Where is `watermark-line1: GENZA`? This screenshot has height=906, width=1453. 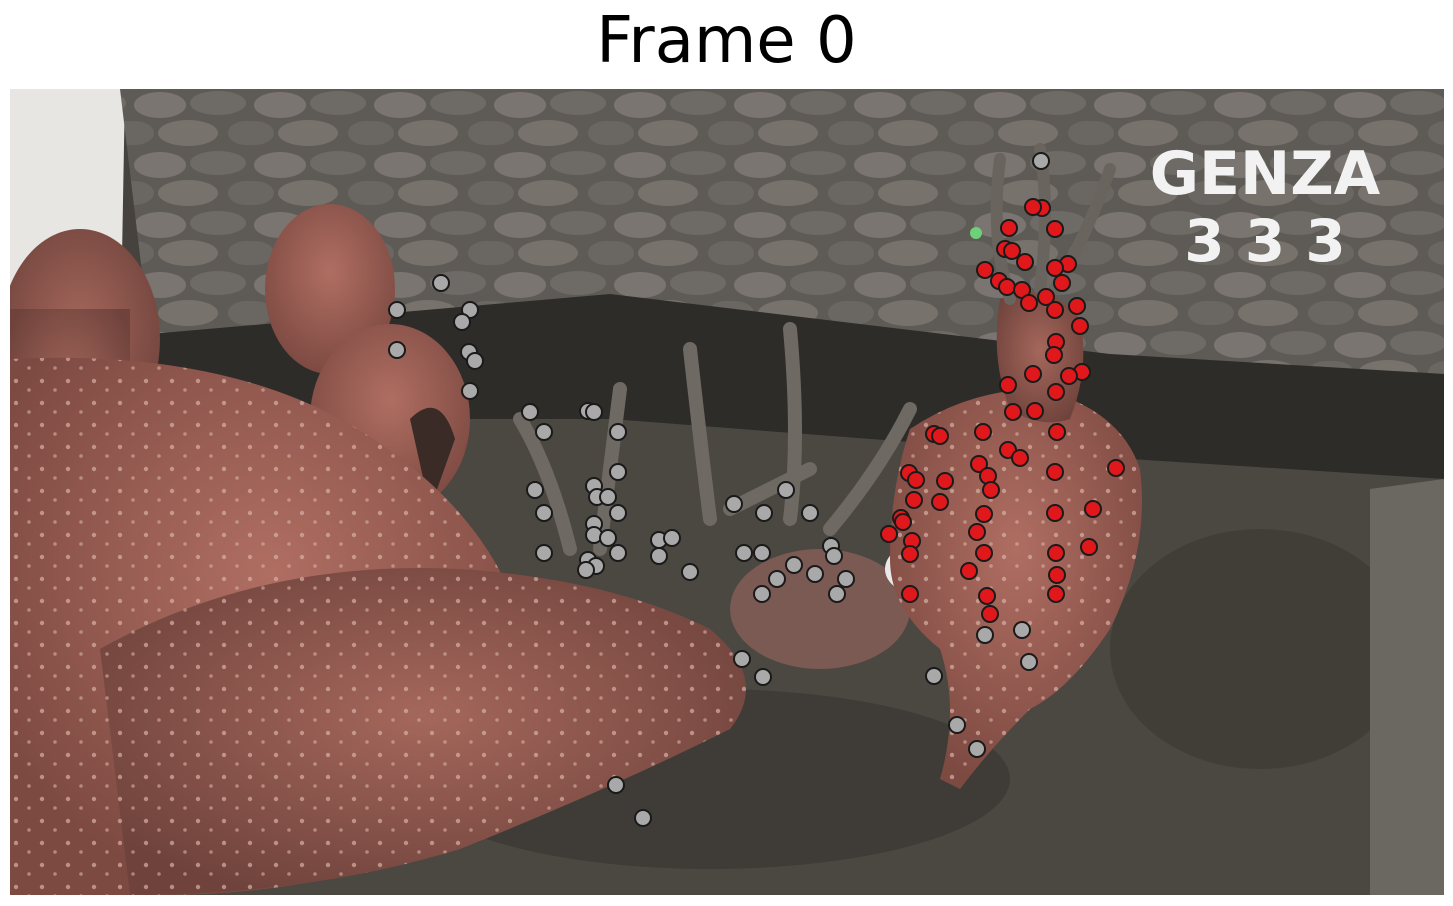 watermark-line1: GENZA is located at coordinates (1265, 174).